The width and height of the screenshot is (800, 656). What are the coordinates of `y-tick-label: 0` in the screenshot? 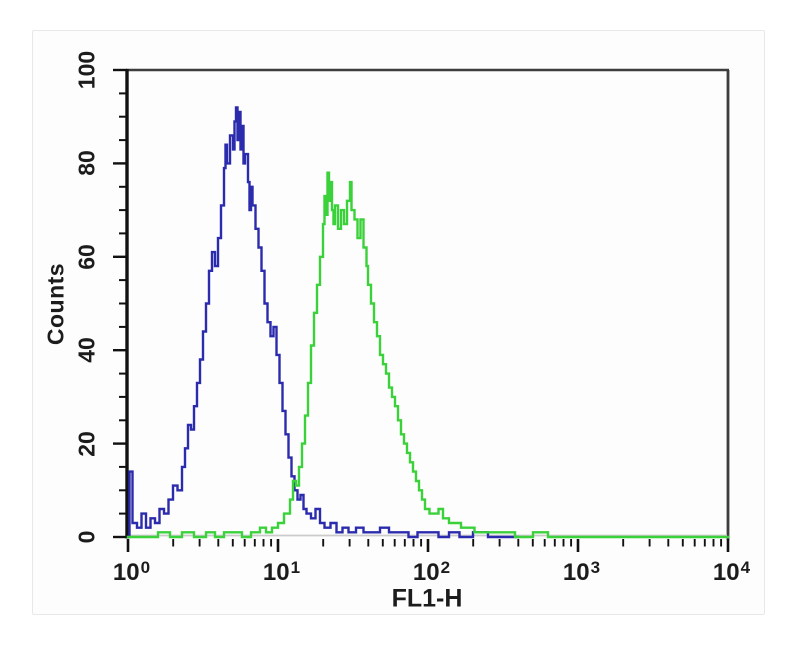 It's located at (86, 537).